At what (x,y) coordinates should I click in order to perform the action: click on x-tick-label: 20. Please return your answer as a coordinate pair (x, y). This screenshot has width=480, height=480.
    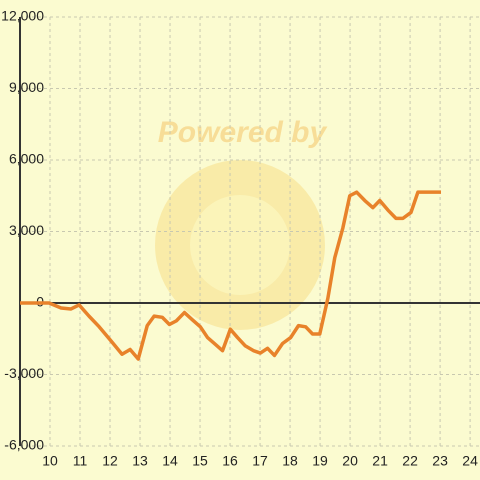
    Looking at the image, I should click on (350, 461).